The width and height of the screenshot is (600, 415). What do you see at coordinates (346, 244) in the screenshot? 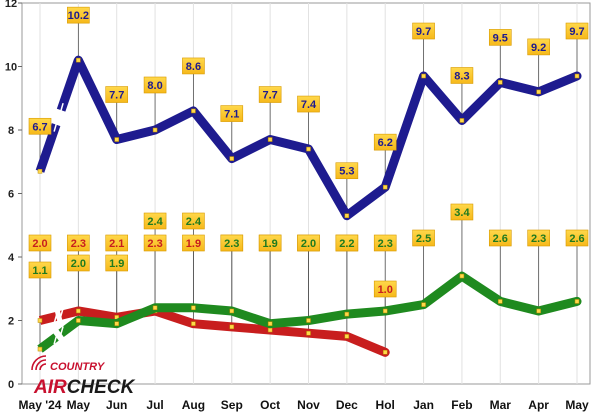
I see `data-label: 2.2` at bounding box center [346, 244].